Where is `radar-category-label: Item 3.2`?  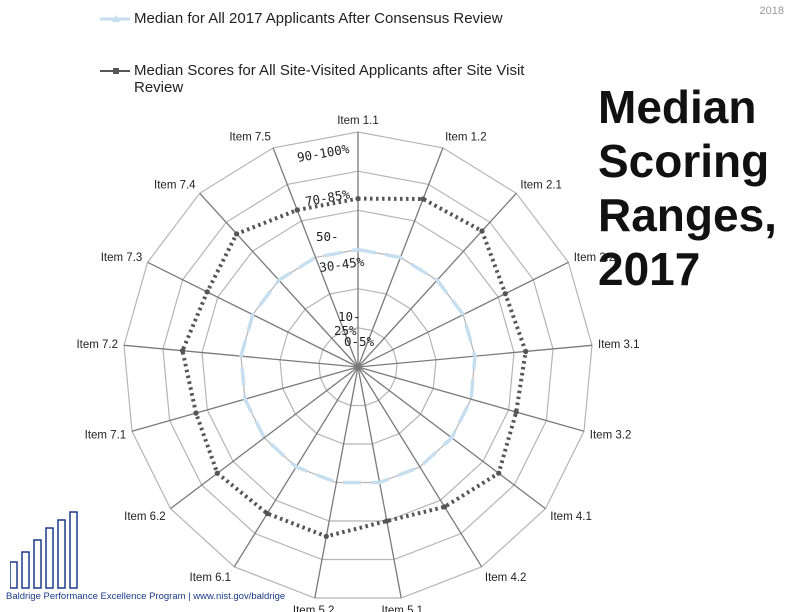 radar-category-label: Item 3.2 is located at coordinates (611, 436).